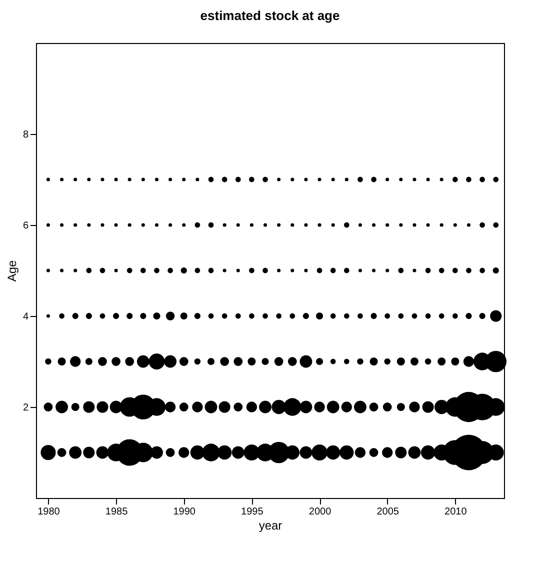 Image resolution: width=539 pixels, height=572 pixels. What do you see at coordinates (388, 512) in the screenshot?
I see `x-tick-label: 2005` at bounding box center [388, 512].